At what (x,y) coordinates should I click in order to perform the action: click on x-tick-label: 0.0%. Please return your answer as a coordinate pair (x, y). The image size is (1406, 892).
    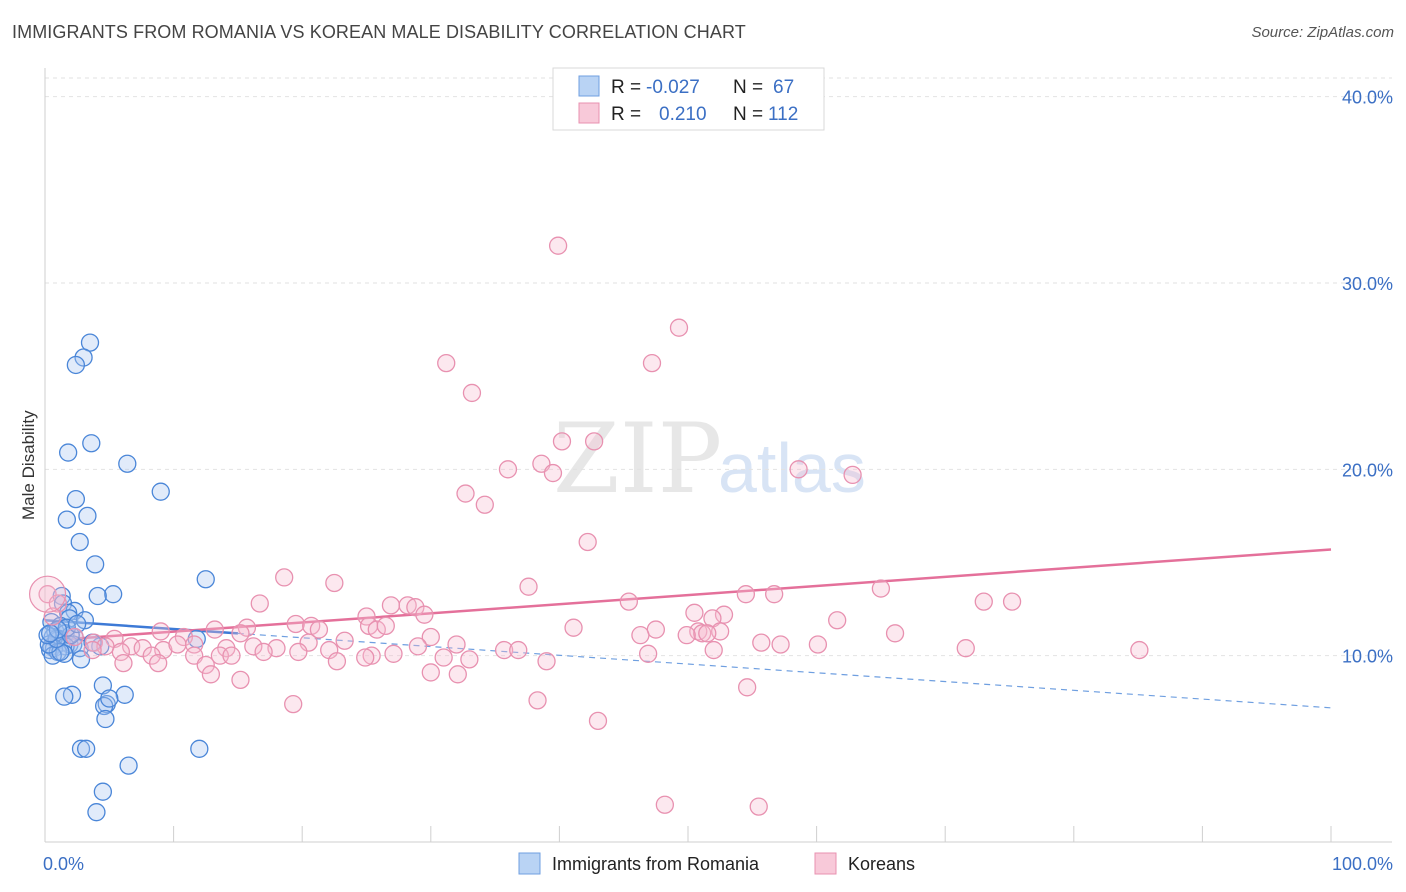
    Looking at the image, I should click on (63, 864).